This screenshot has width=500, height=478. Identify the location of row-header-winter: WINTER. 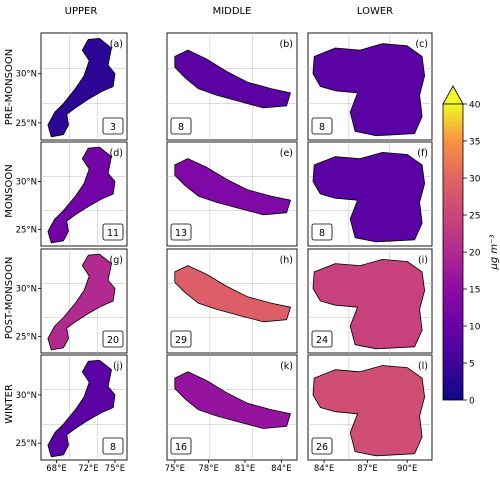
(9, 404).